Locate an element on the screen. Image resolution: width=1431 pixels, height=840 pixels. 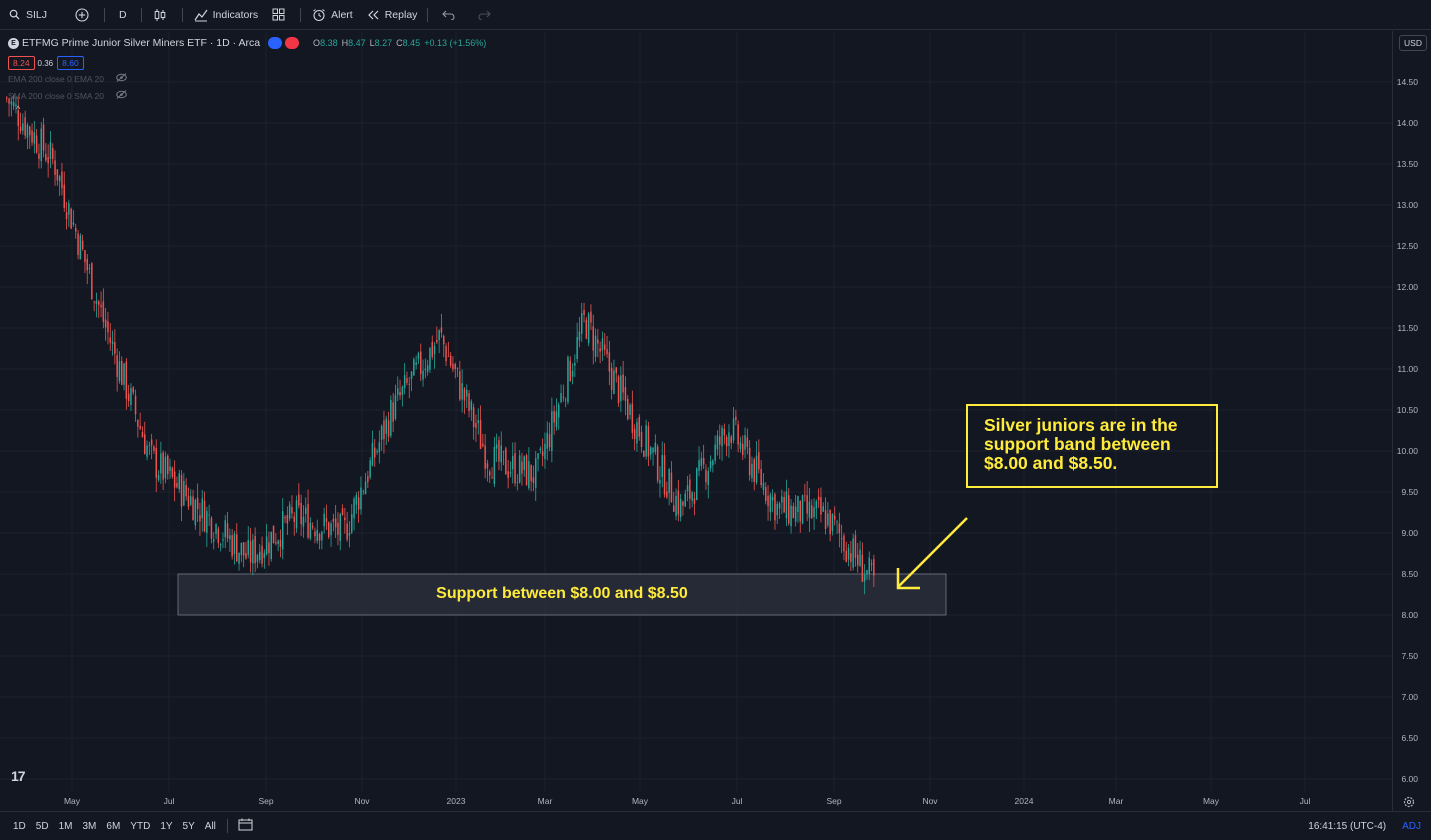
ohlc-c-value: 8.45 is located at coordinates (411, 43).